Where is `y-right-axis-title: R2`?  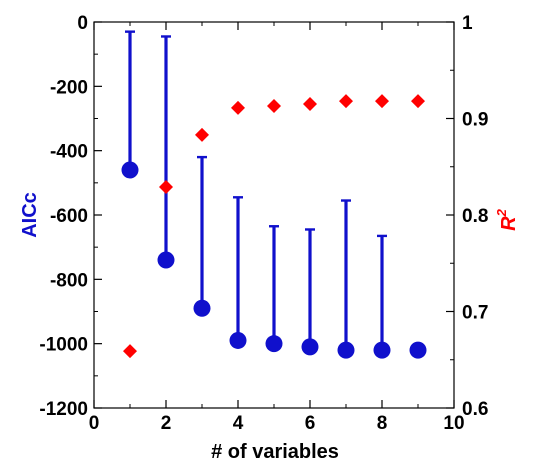 y-right-axis-title: R2 is located at coordinates (507, 219).